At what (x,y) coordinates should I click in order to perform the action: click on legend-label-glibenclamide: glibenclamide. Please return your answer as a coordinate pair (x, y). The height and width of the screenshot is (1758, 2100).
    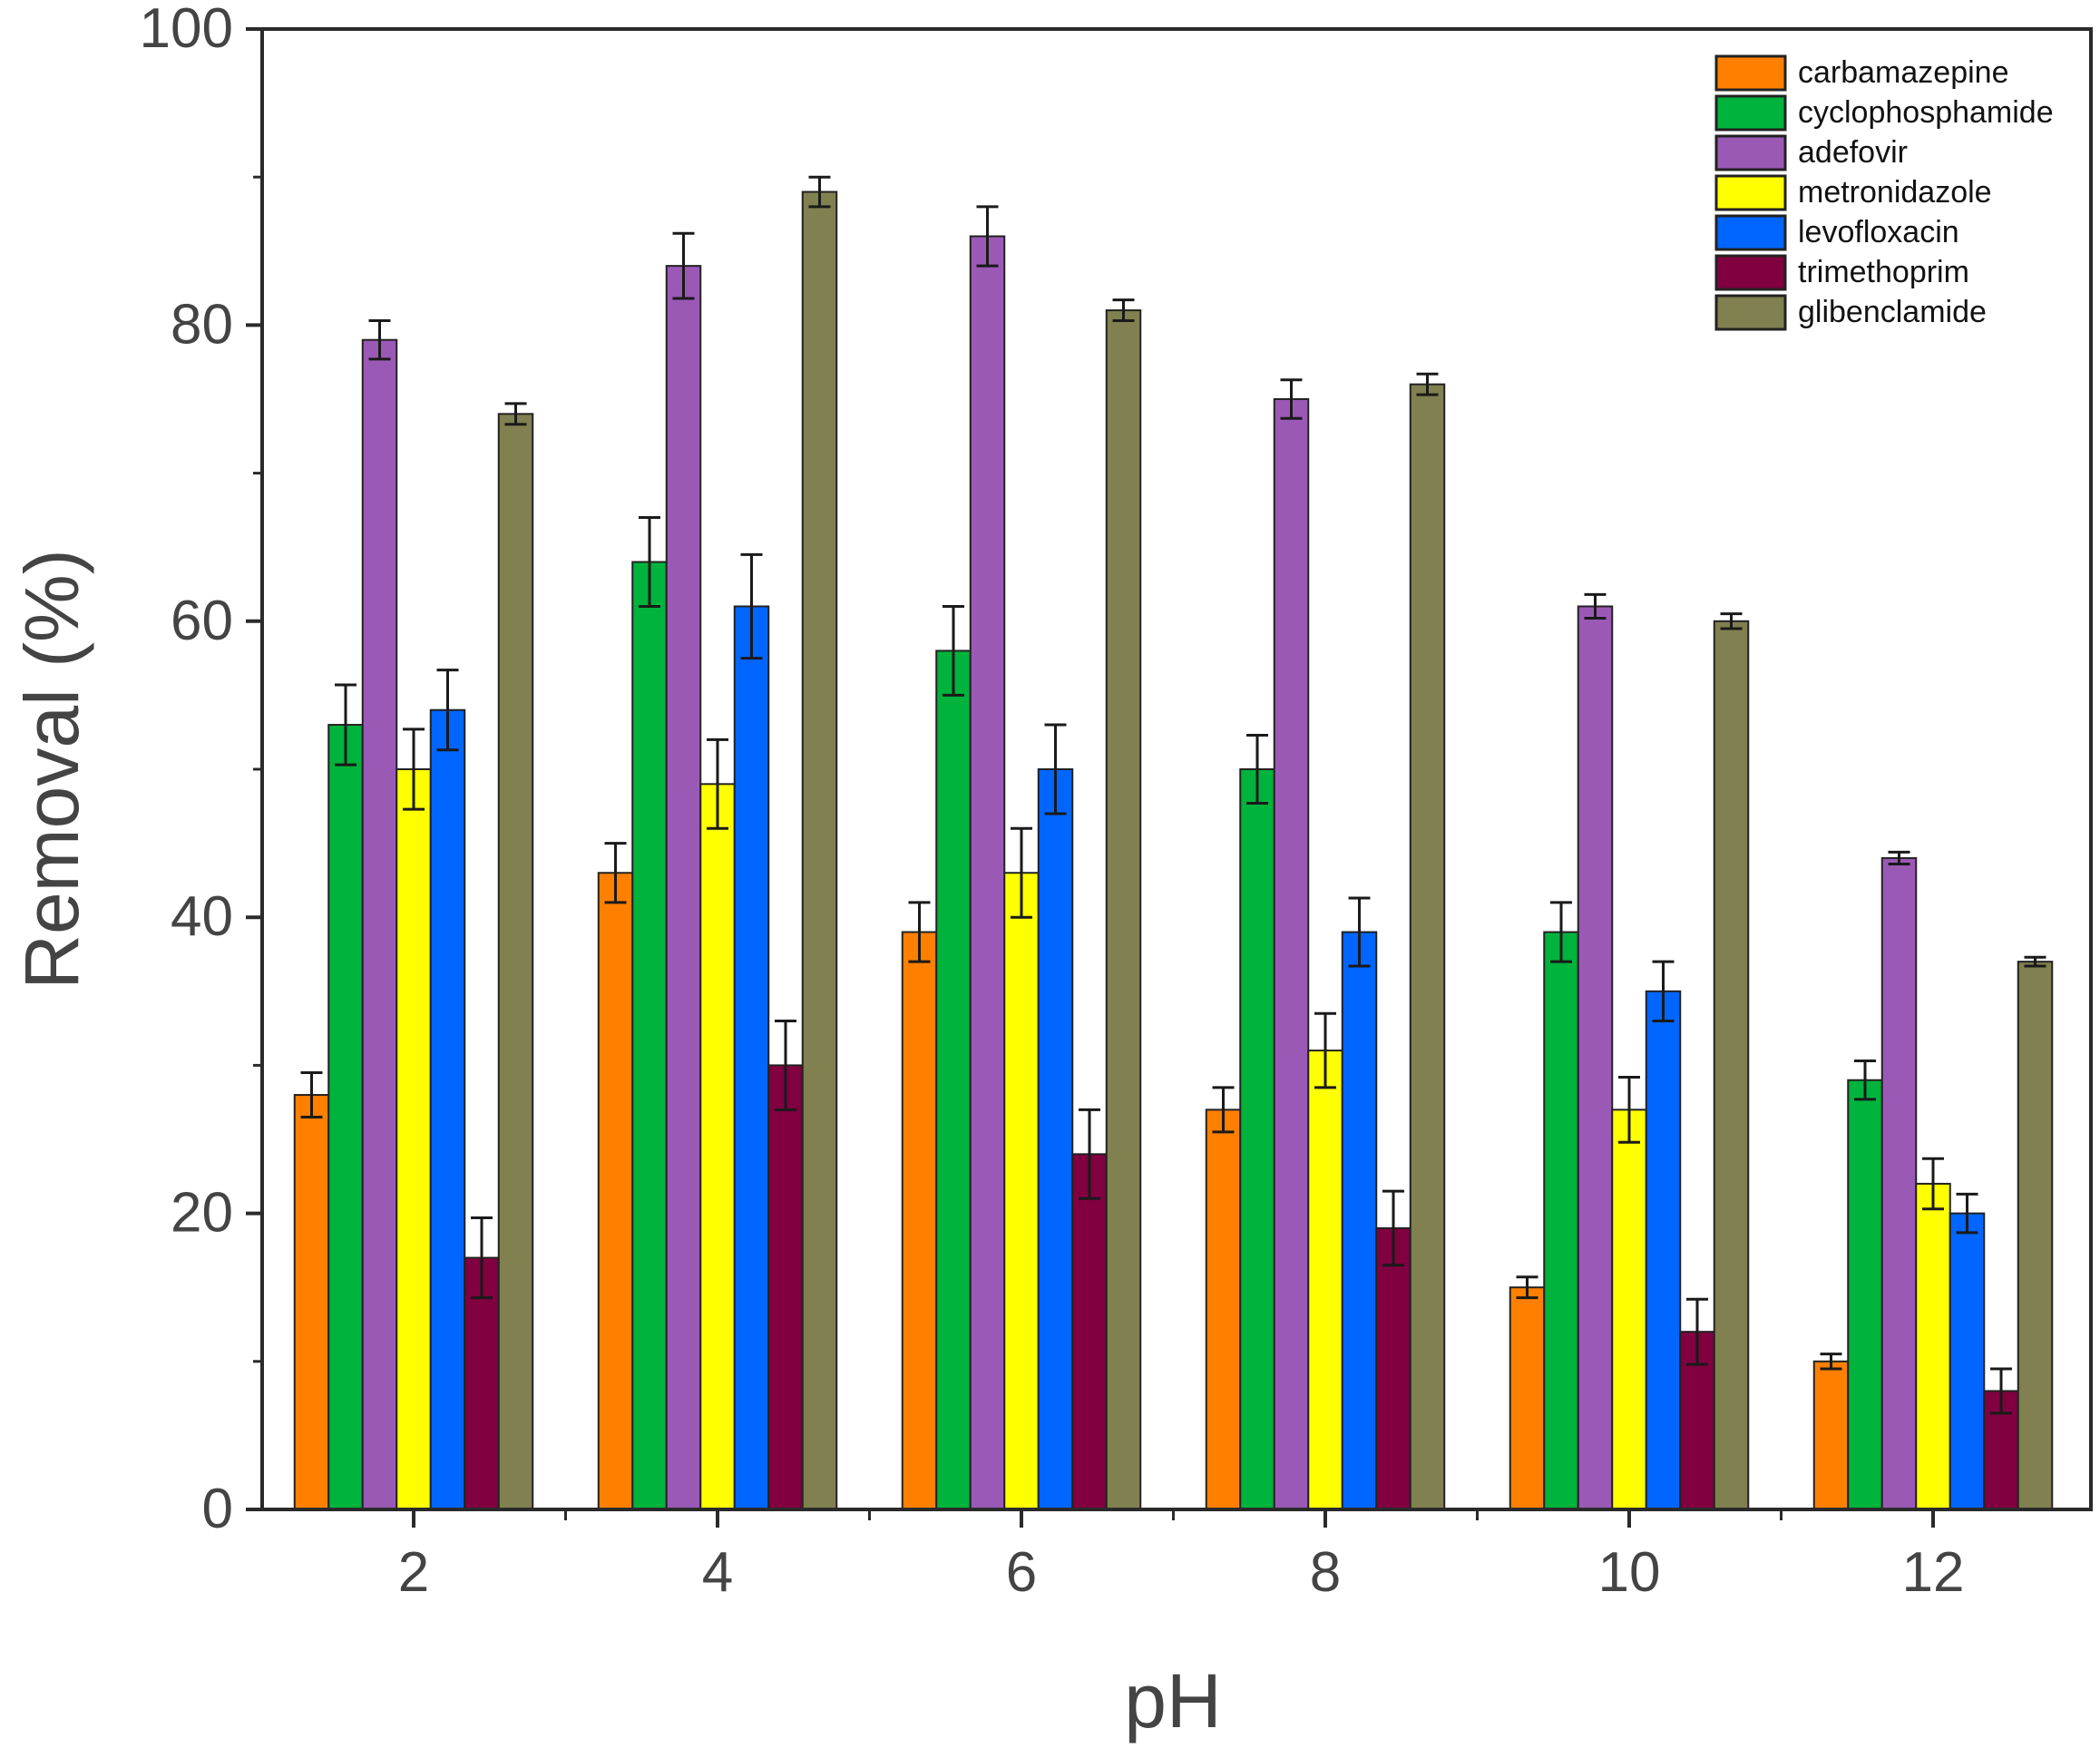
    Looking at the image, I should click on (1893, 312).